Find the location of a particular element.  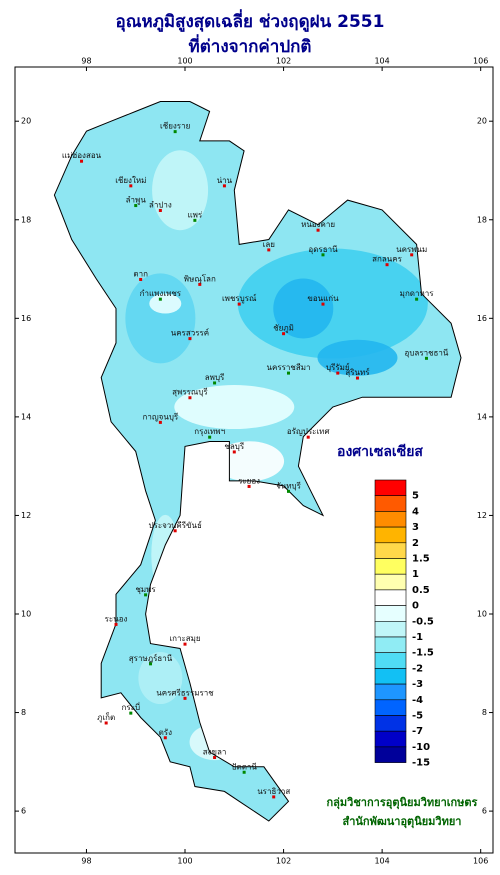

legend-label: 1 is located at coordinates (415, 574).